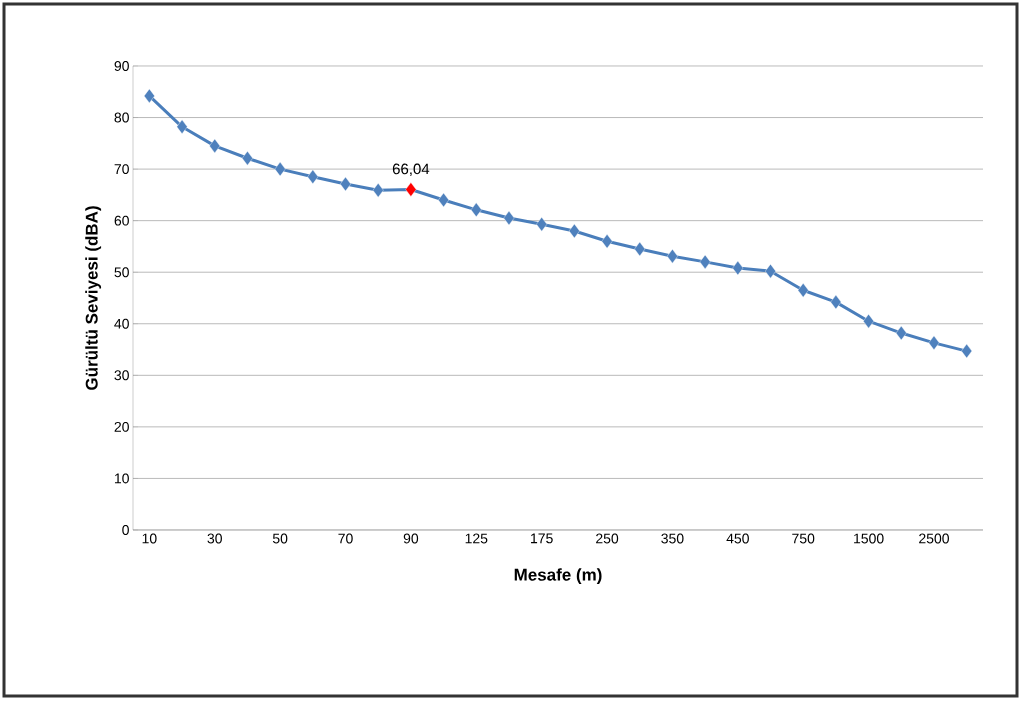 This screenshot has height=704, width=1023. I want to click on x-tick-label: 10, so click(149, 538).